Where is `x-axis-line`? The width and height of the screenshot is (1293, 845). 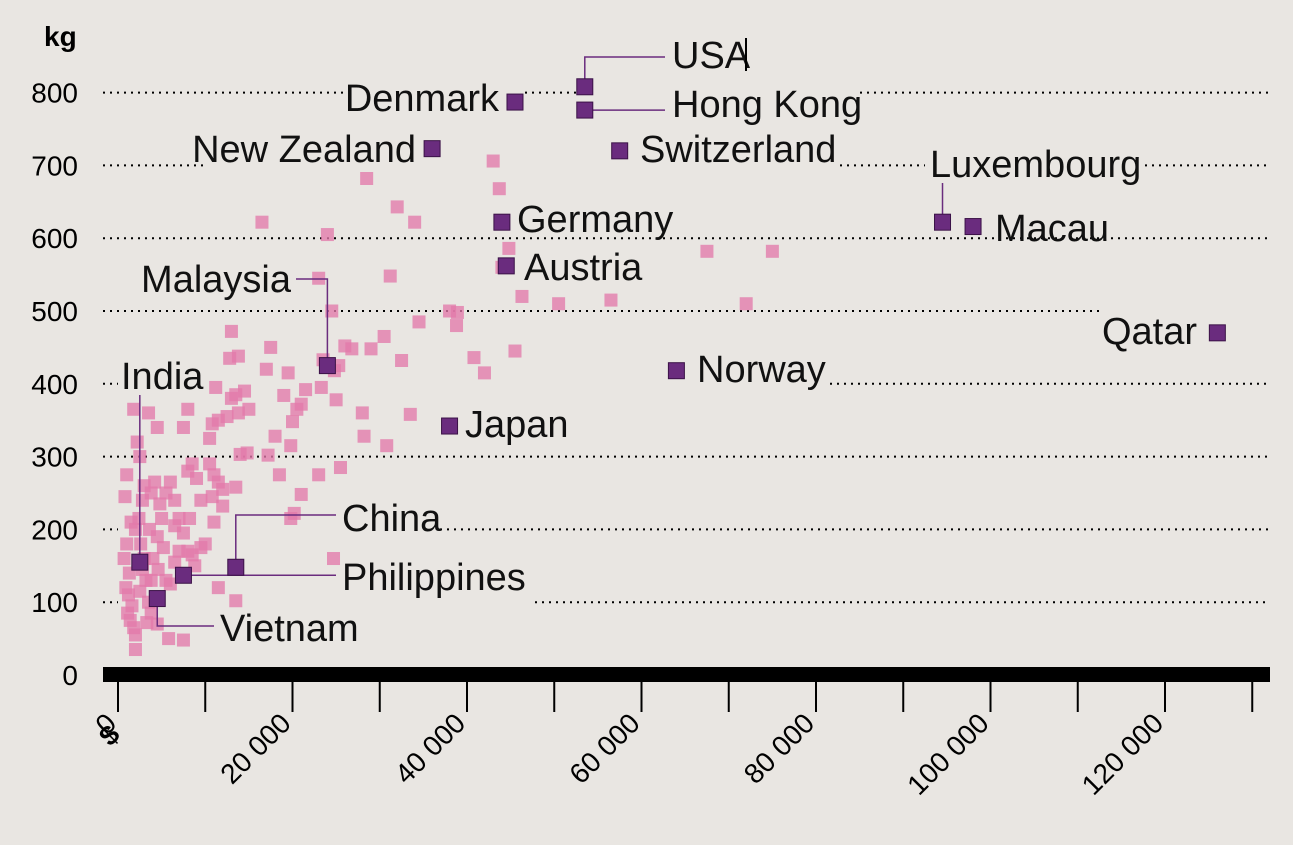
x-axis-line is located at coordinates (686, 674).